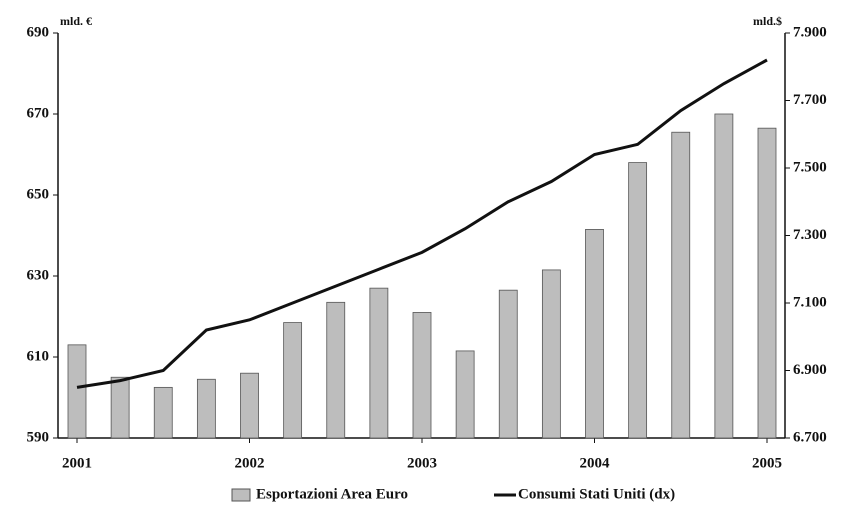 This screenshot has height=513, width=862. I want to click on y2-tick-label: 6.900, so click(810, 370).